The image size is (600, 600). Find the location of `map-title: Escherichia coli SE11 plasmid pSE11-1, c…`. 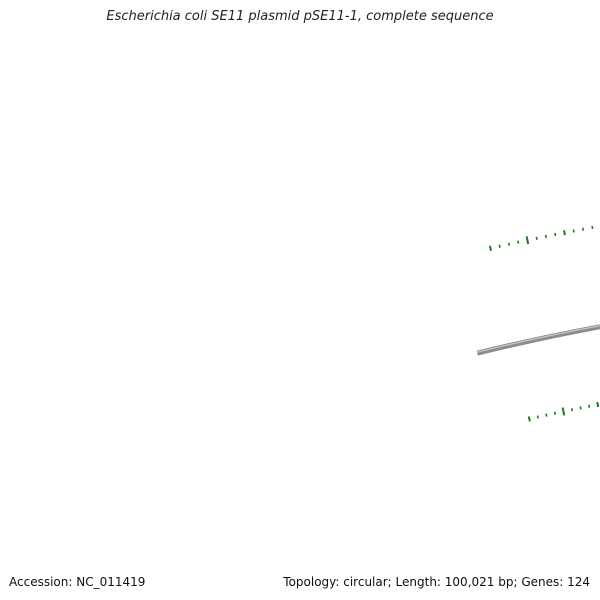

map-title: Escherichia coli SE11 plasmid pSE11-1, c… is located at coordinates (300, 16).